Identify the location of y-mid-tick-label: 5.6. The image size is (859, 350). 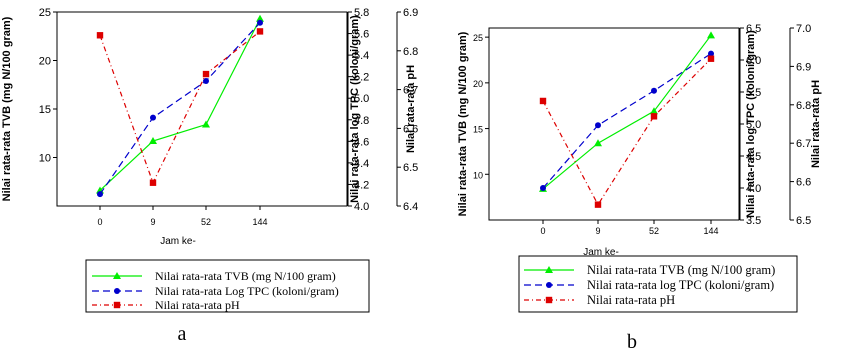
(361, 35).